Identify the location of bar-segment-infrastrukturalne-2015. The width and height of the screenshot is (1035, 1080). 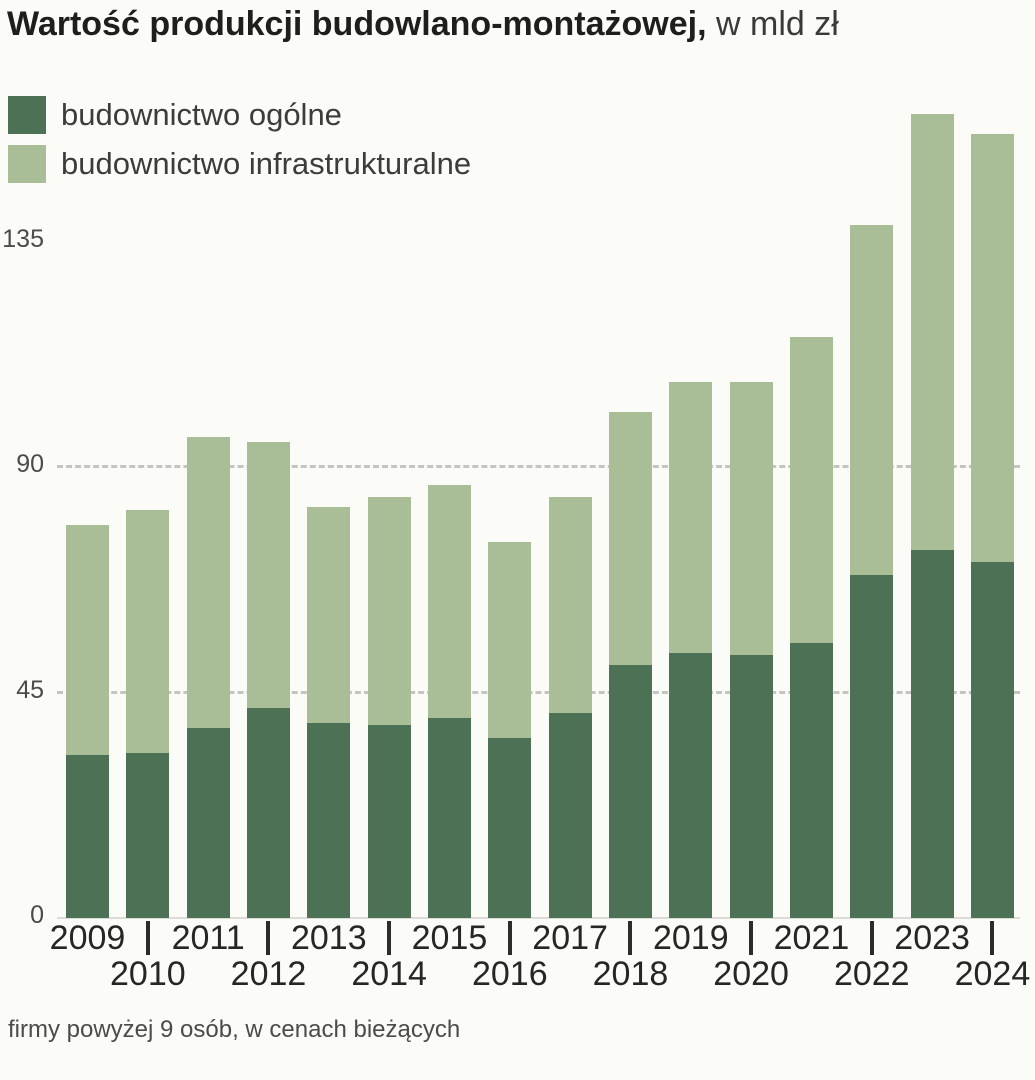
(449, 601).